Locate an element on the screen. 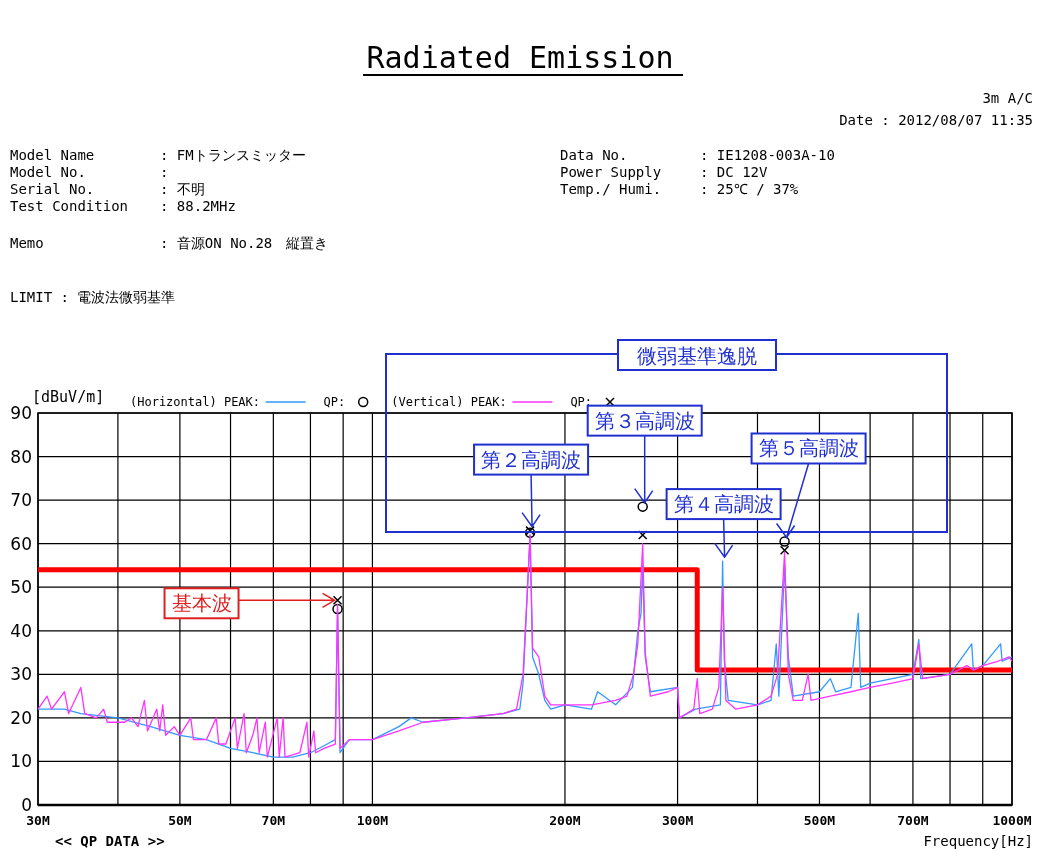 This screenshot has height=851, width=1041. chart-title: Radiated Emission is located at coordinates (520, 57).